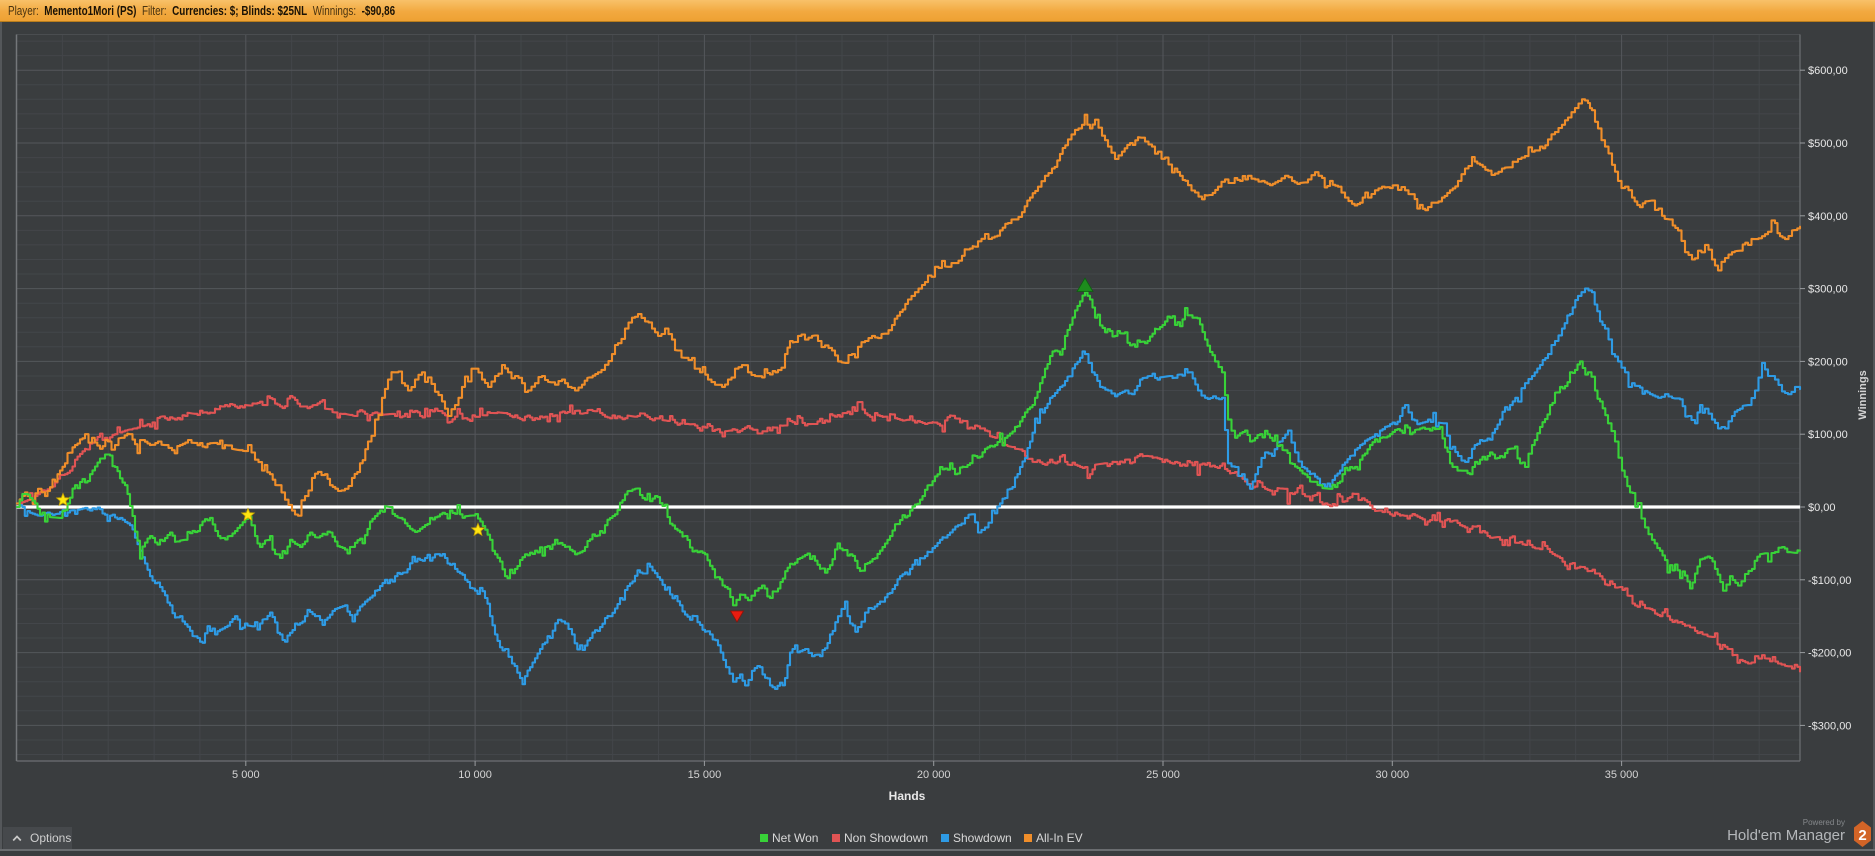 The image size is (1875, 856). Describe the element at coordinates (1829, 581) in the screenshot. I see `svg-text: -$100,00` at that location.